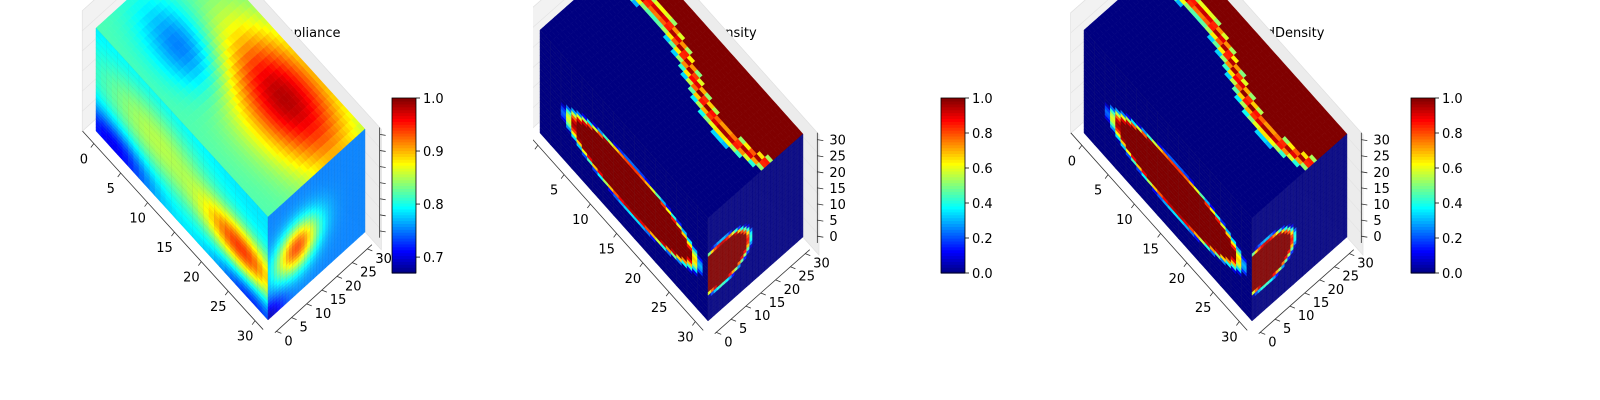 The height and width of the screenshot is (400, 1600). I want to click on z-axis, so click(382, 182).